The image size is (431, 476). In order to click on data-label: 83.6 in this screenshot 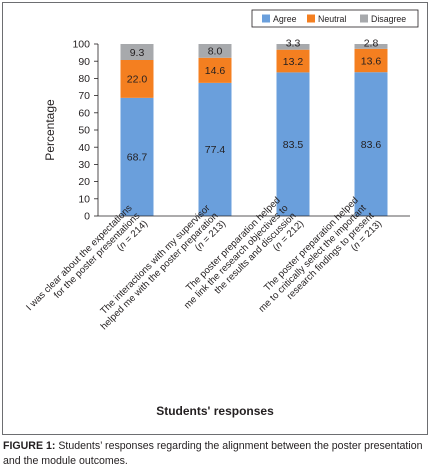, I will do `click(371, 145)`.